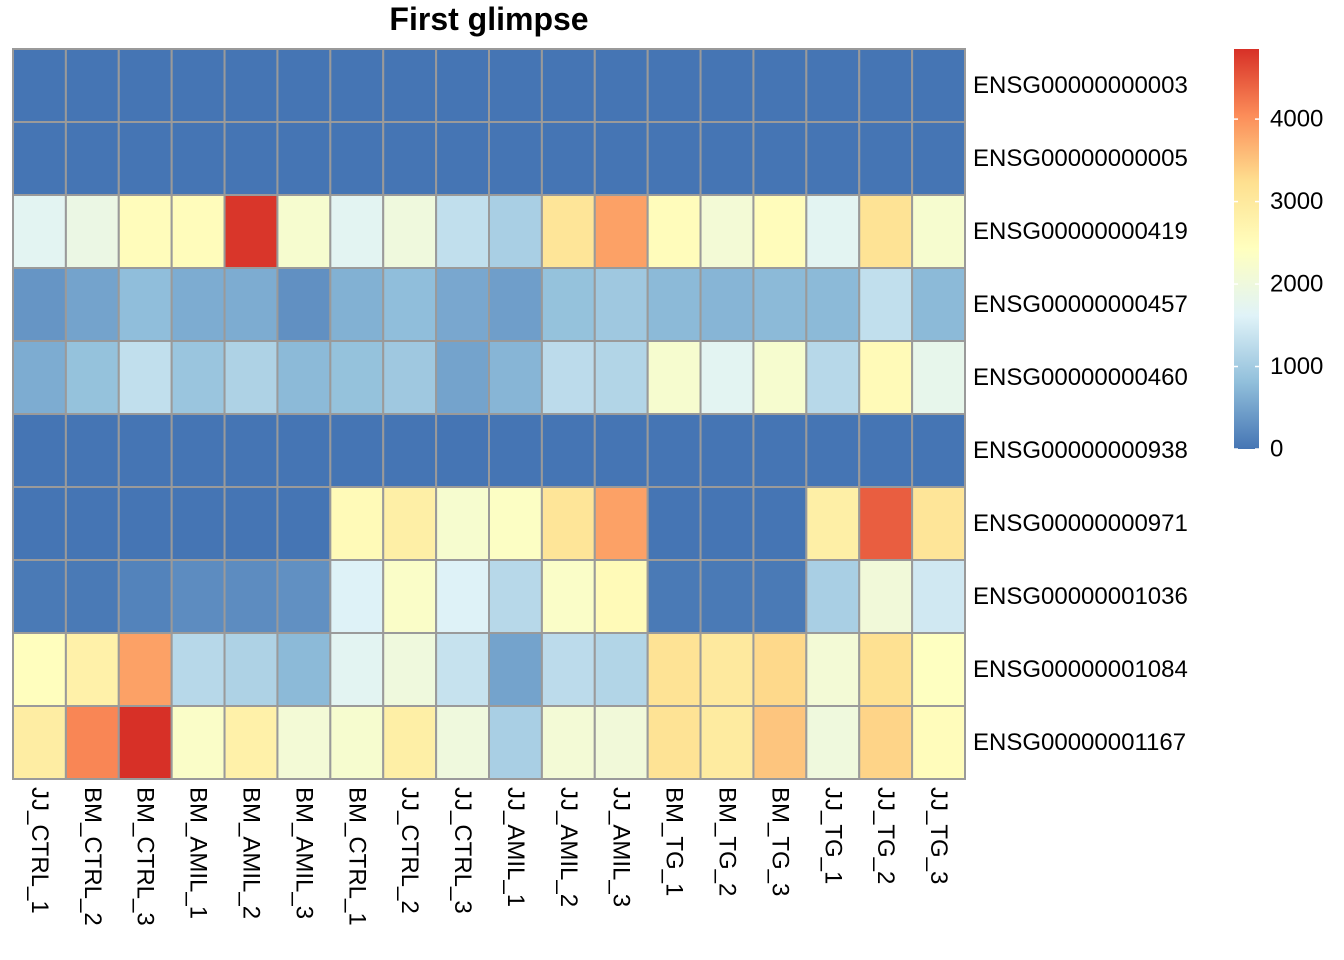 The width and height of the screenshot is (1344, 960). I want to click on column-label: JJ_CTRL_2, so click(409, 850).